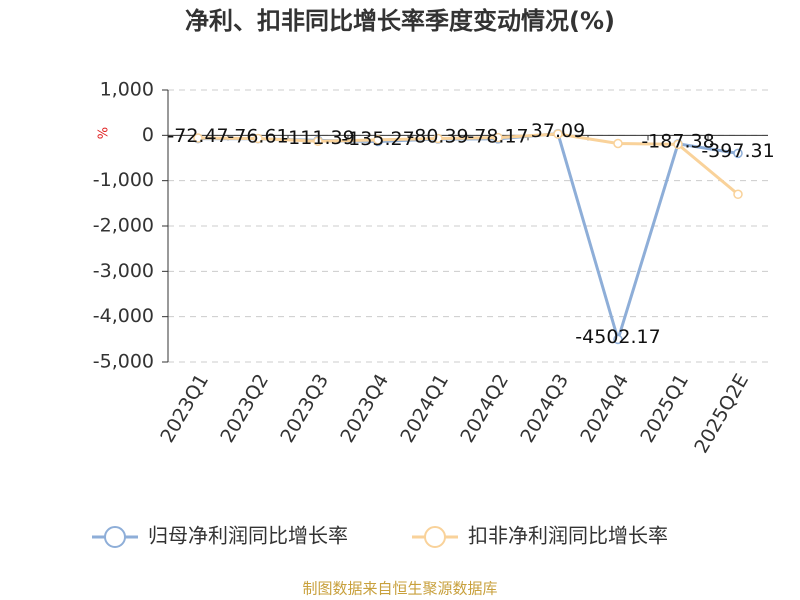  I want to click on data-label: -397.31, so click(737, 151).